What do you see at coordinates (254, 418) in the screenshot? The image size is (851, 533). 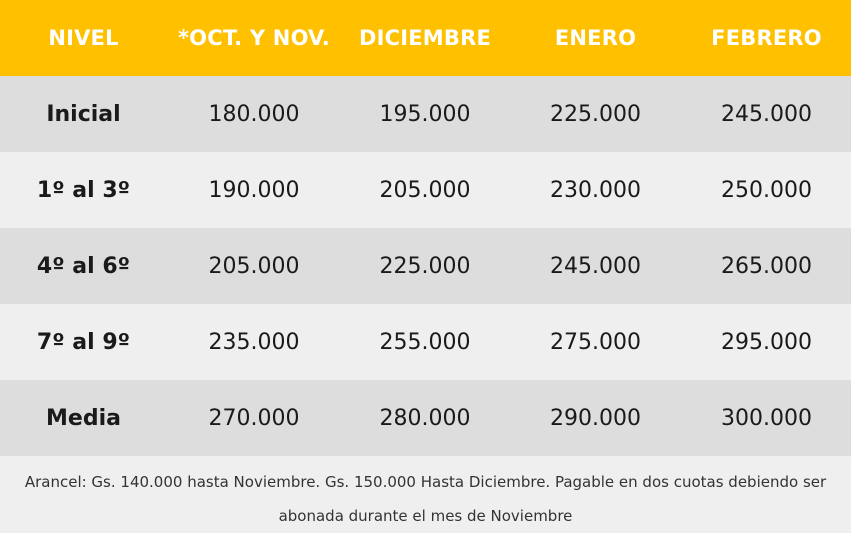 I see `price-cell: 270.000` at bounding box center [254, 418].